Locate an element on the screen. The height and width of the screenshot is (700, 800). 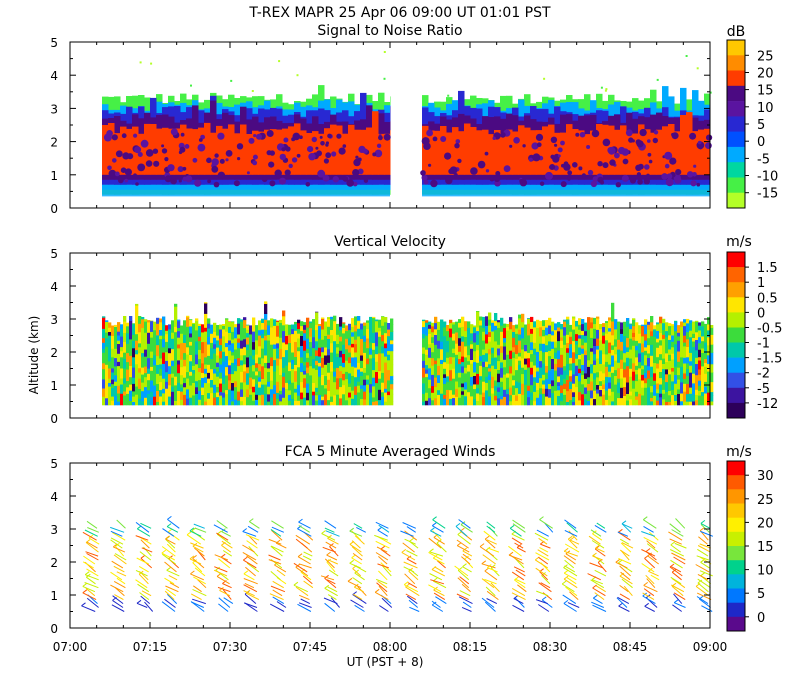
figure-title: T-REX MAPR 25 Apr 06 09:00 UT 01:01 PST is located at coordinates (399, 13).